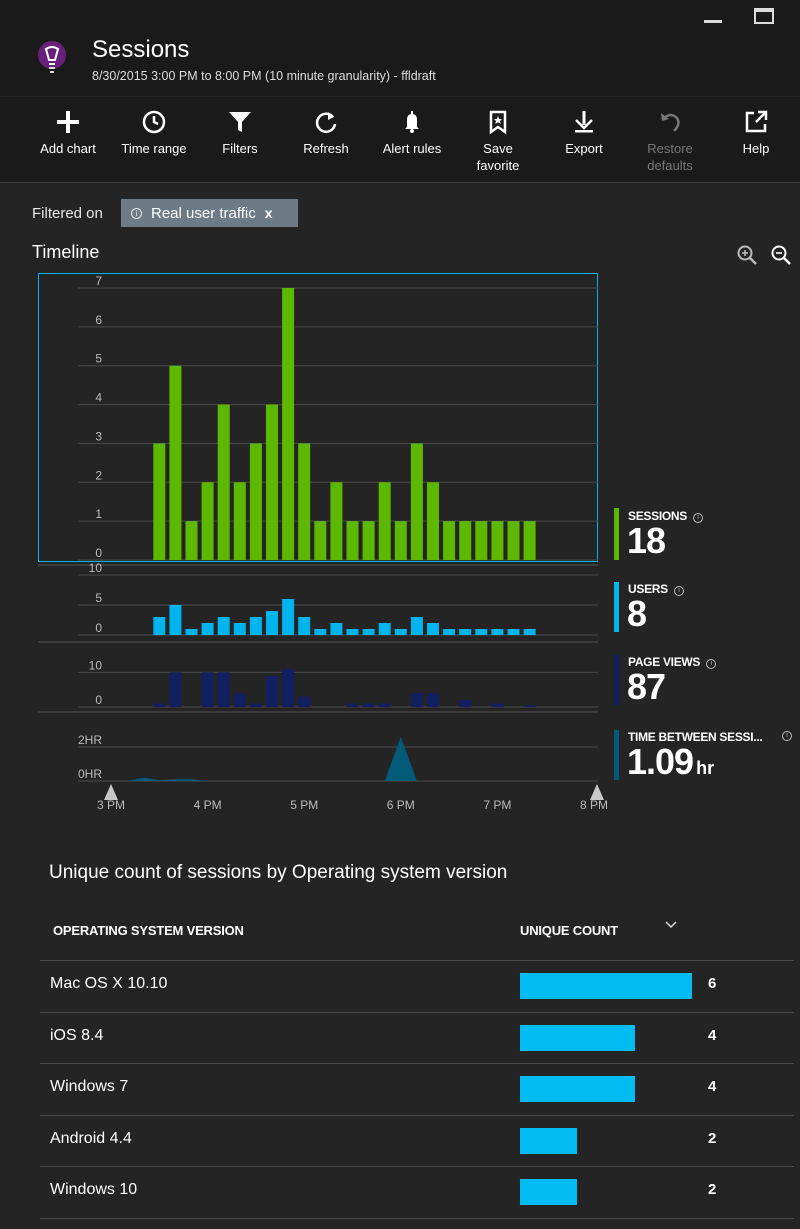 This screenshot has height=1229, width=800. Describe the element at coordinates (68, 122) in the screenshot. I see `plus-icon` at that location.